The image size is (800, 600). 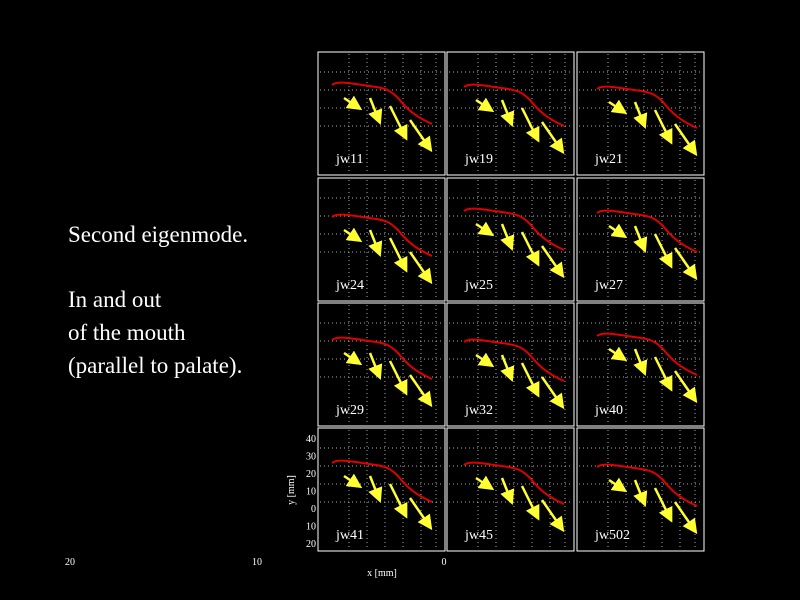 What do you see at coordinates (311, 457) in the screenshot?
I see `y-tick-label: 30` at bounding box center [311, 457].